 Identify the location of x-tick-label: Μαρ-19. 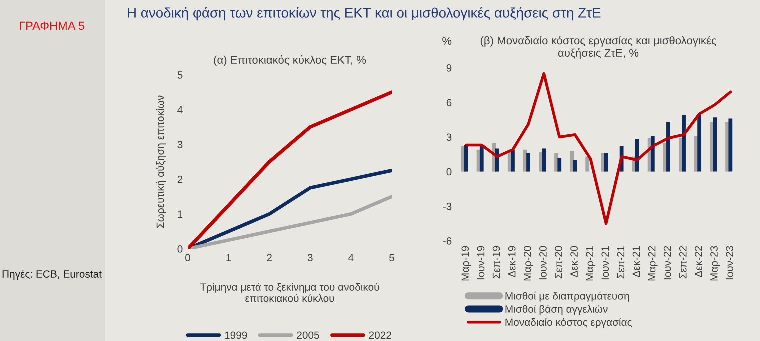
(467, 263).